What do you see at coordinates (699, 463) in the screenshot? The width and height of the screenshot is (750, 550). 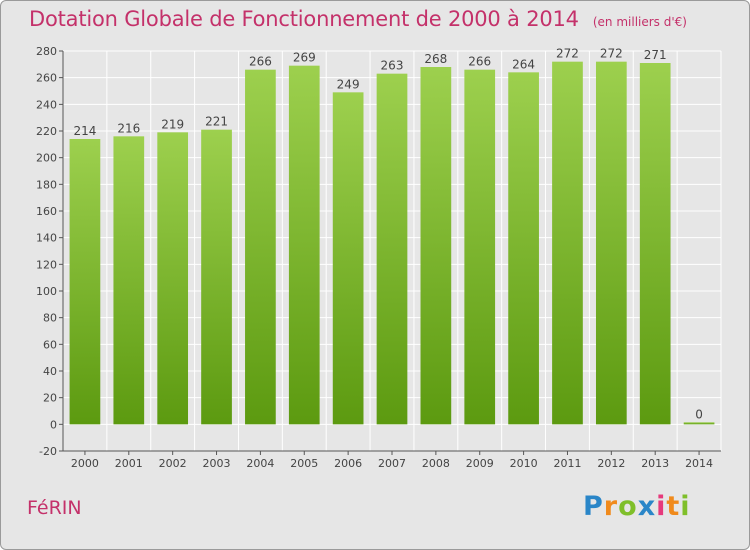 I see `x-tick-label-2014: 2014` at bounding box center [699, 463].